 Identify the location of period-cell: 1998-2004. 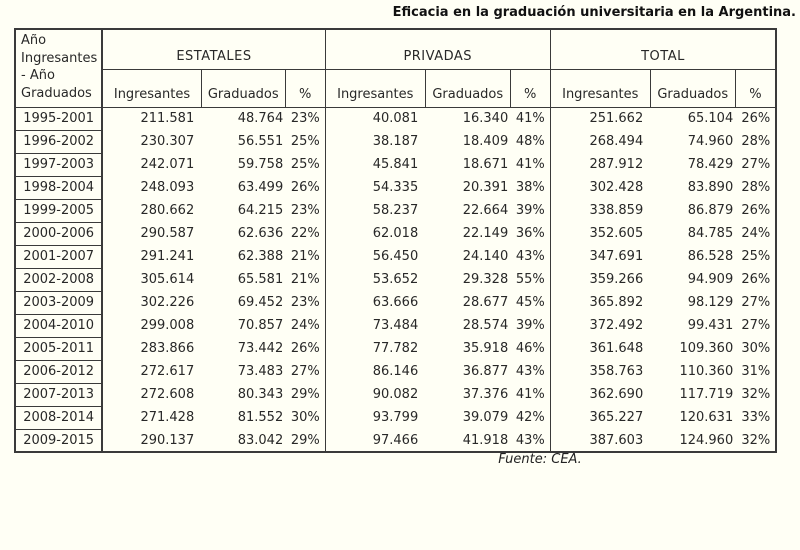
(59, 187).